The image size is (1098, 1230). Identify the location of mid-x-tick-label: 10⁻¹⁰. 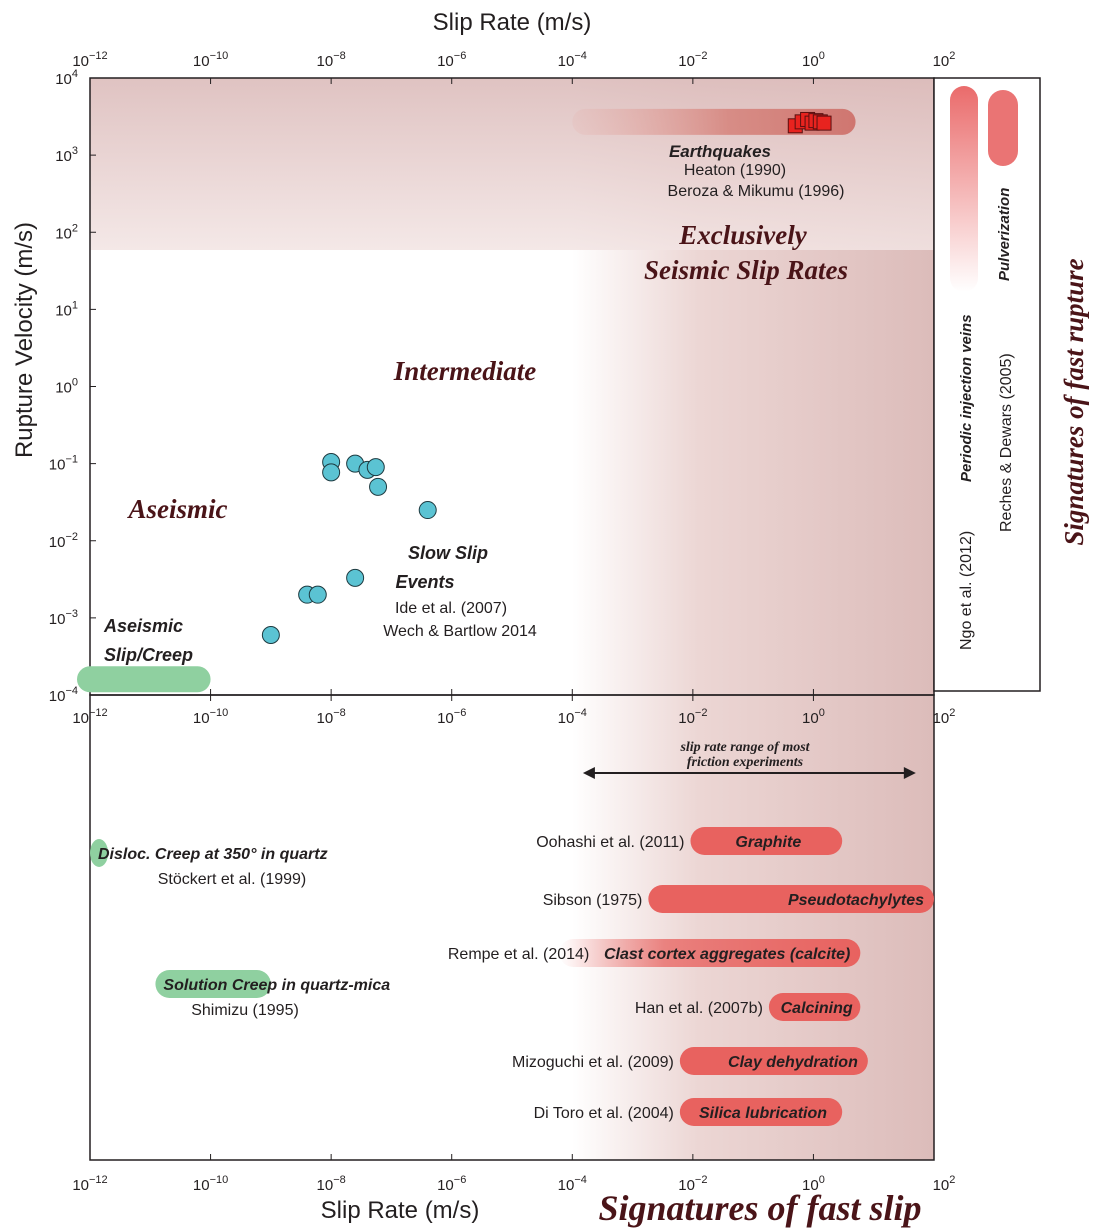
(210, 717).